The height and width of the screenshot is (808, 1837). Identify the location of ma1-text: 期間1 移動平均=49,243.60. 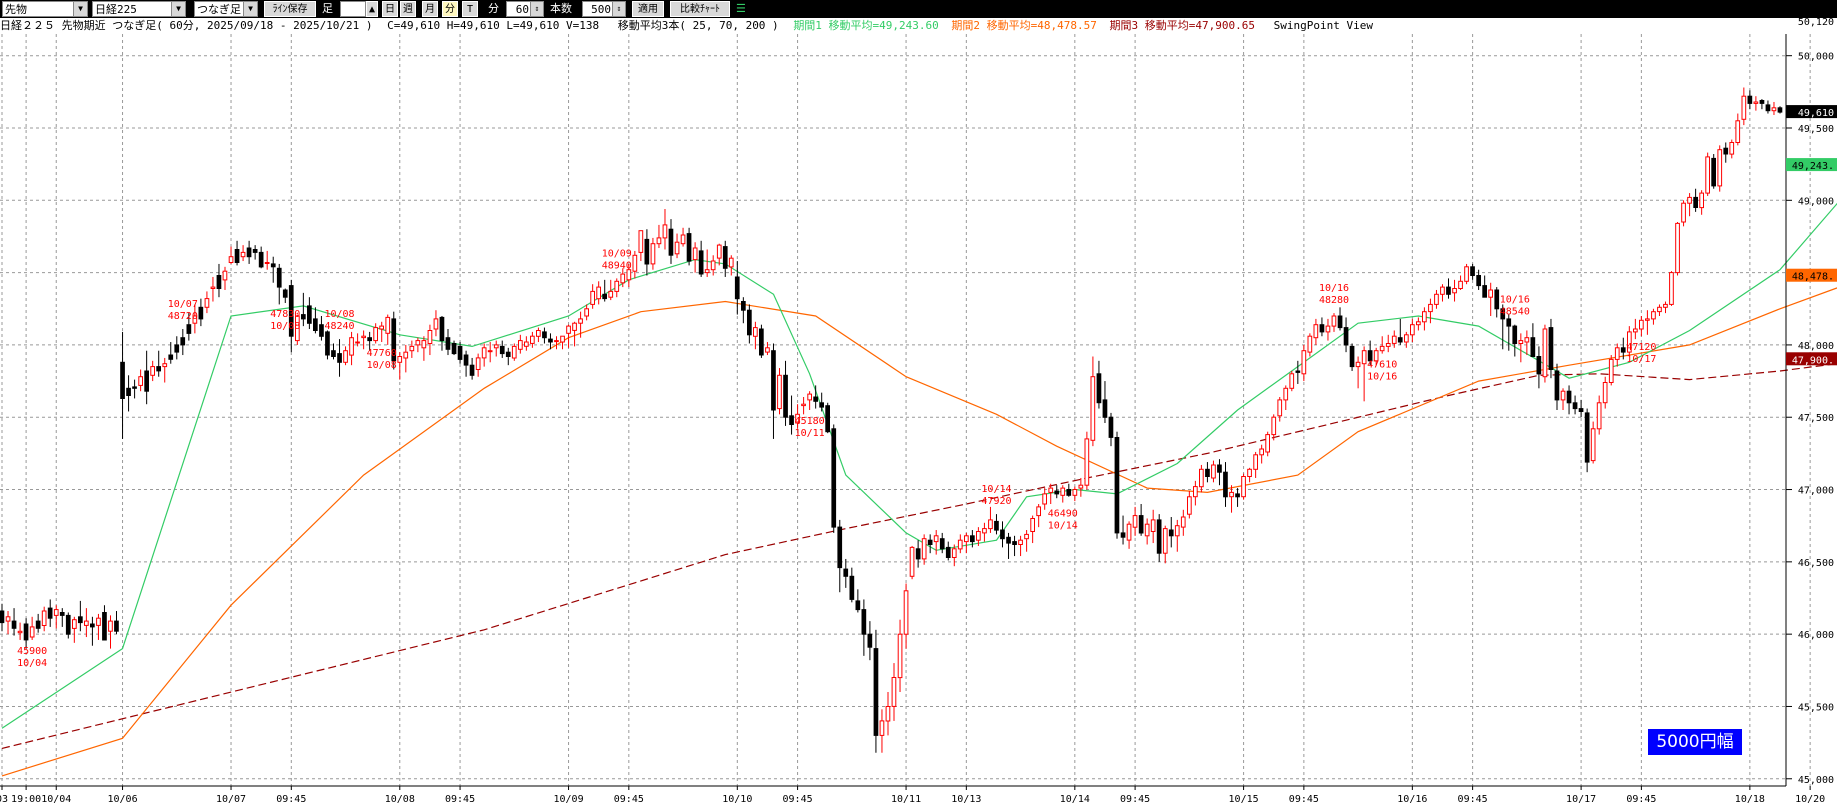
(866, 25).